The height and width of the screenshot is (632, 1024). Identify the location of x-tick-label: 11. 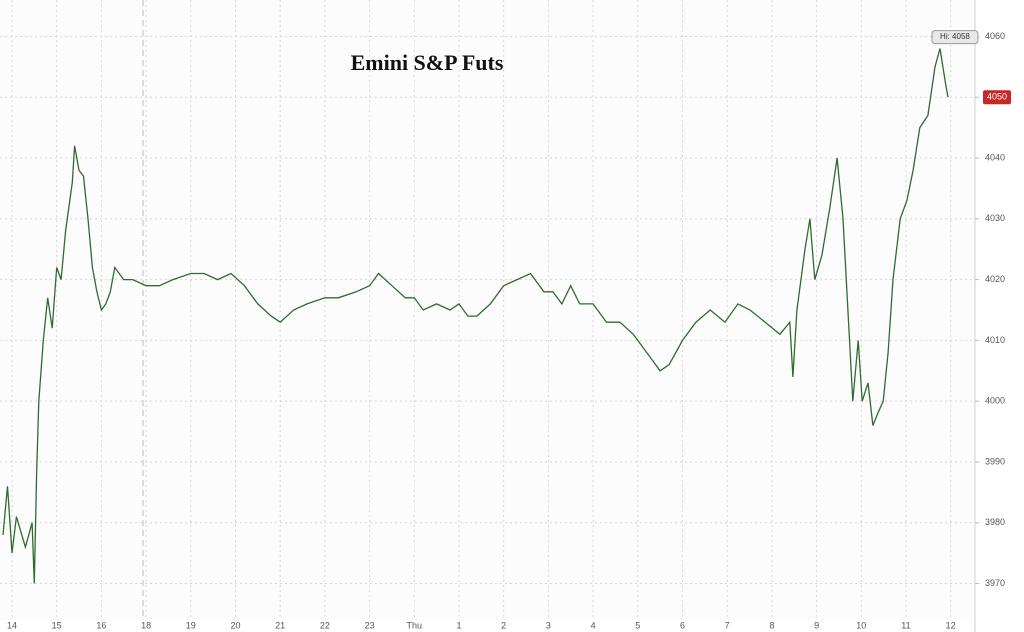
(905, 625).